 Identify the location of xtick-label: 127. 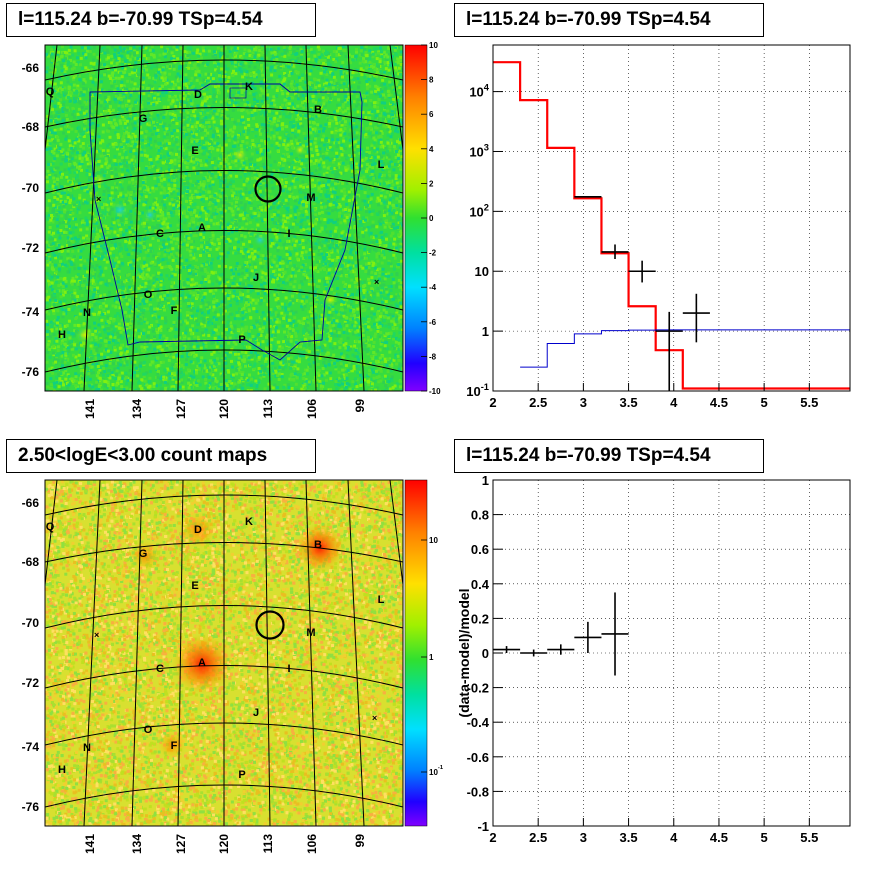
(181, 409).